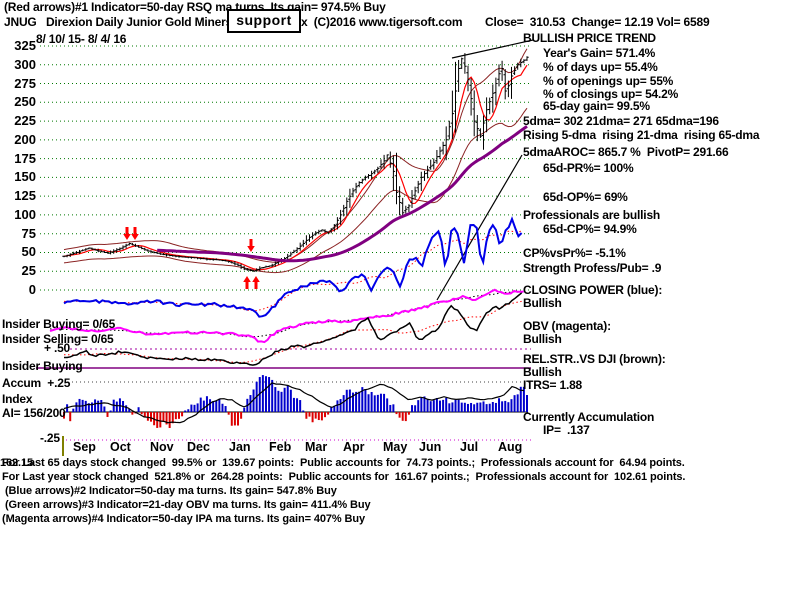 This screenshot has height=600, width=800. What do you see at coordinates (382, 22) in the screenshot?
I see `copyright-text: x (C)2016 www.tigersoft.com` at bounding box center [382, 22].